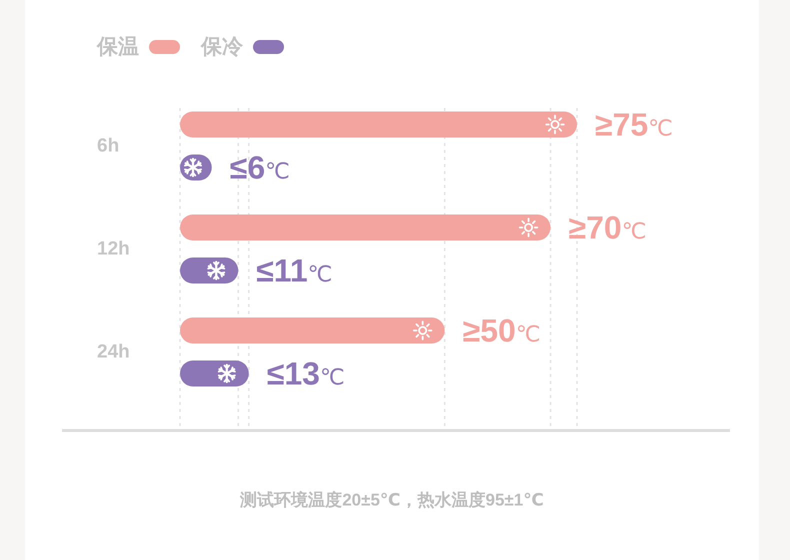 The height and width of the screenshot is (560, 790). I want to click on value-label: ≤6℃, so click(260, 168).